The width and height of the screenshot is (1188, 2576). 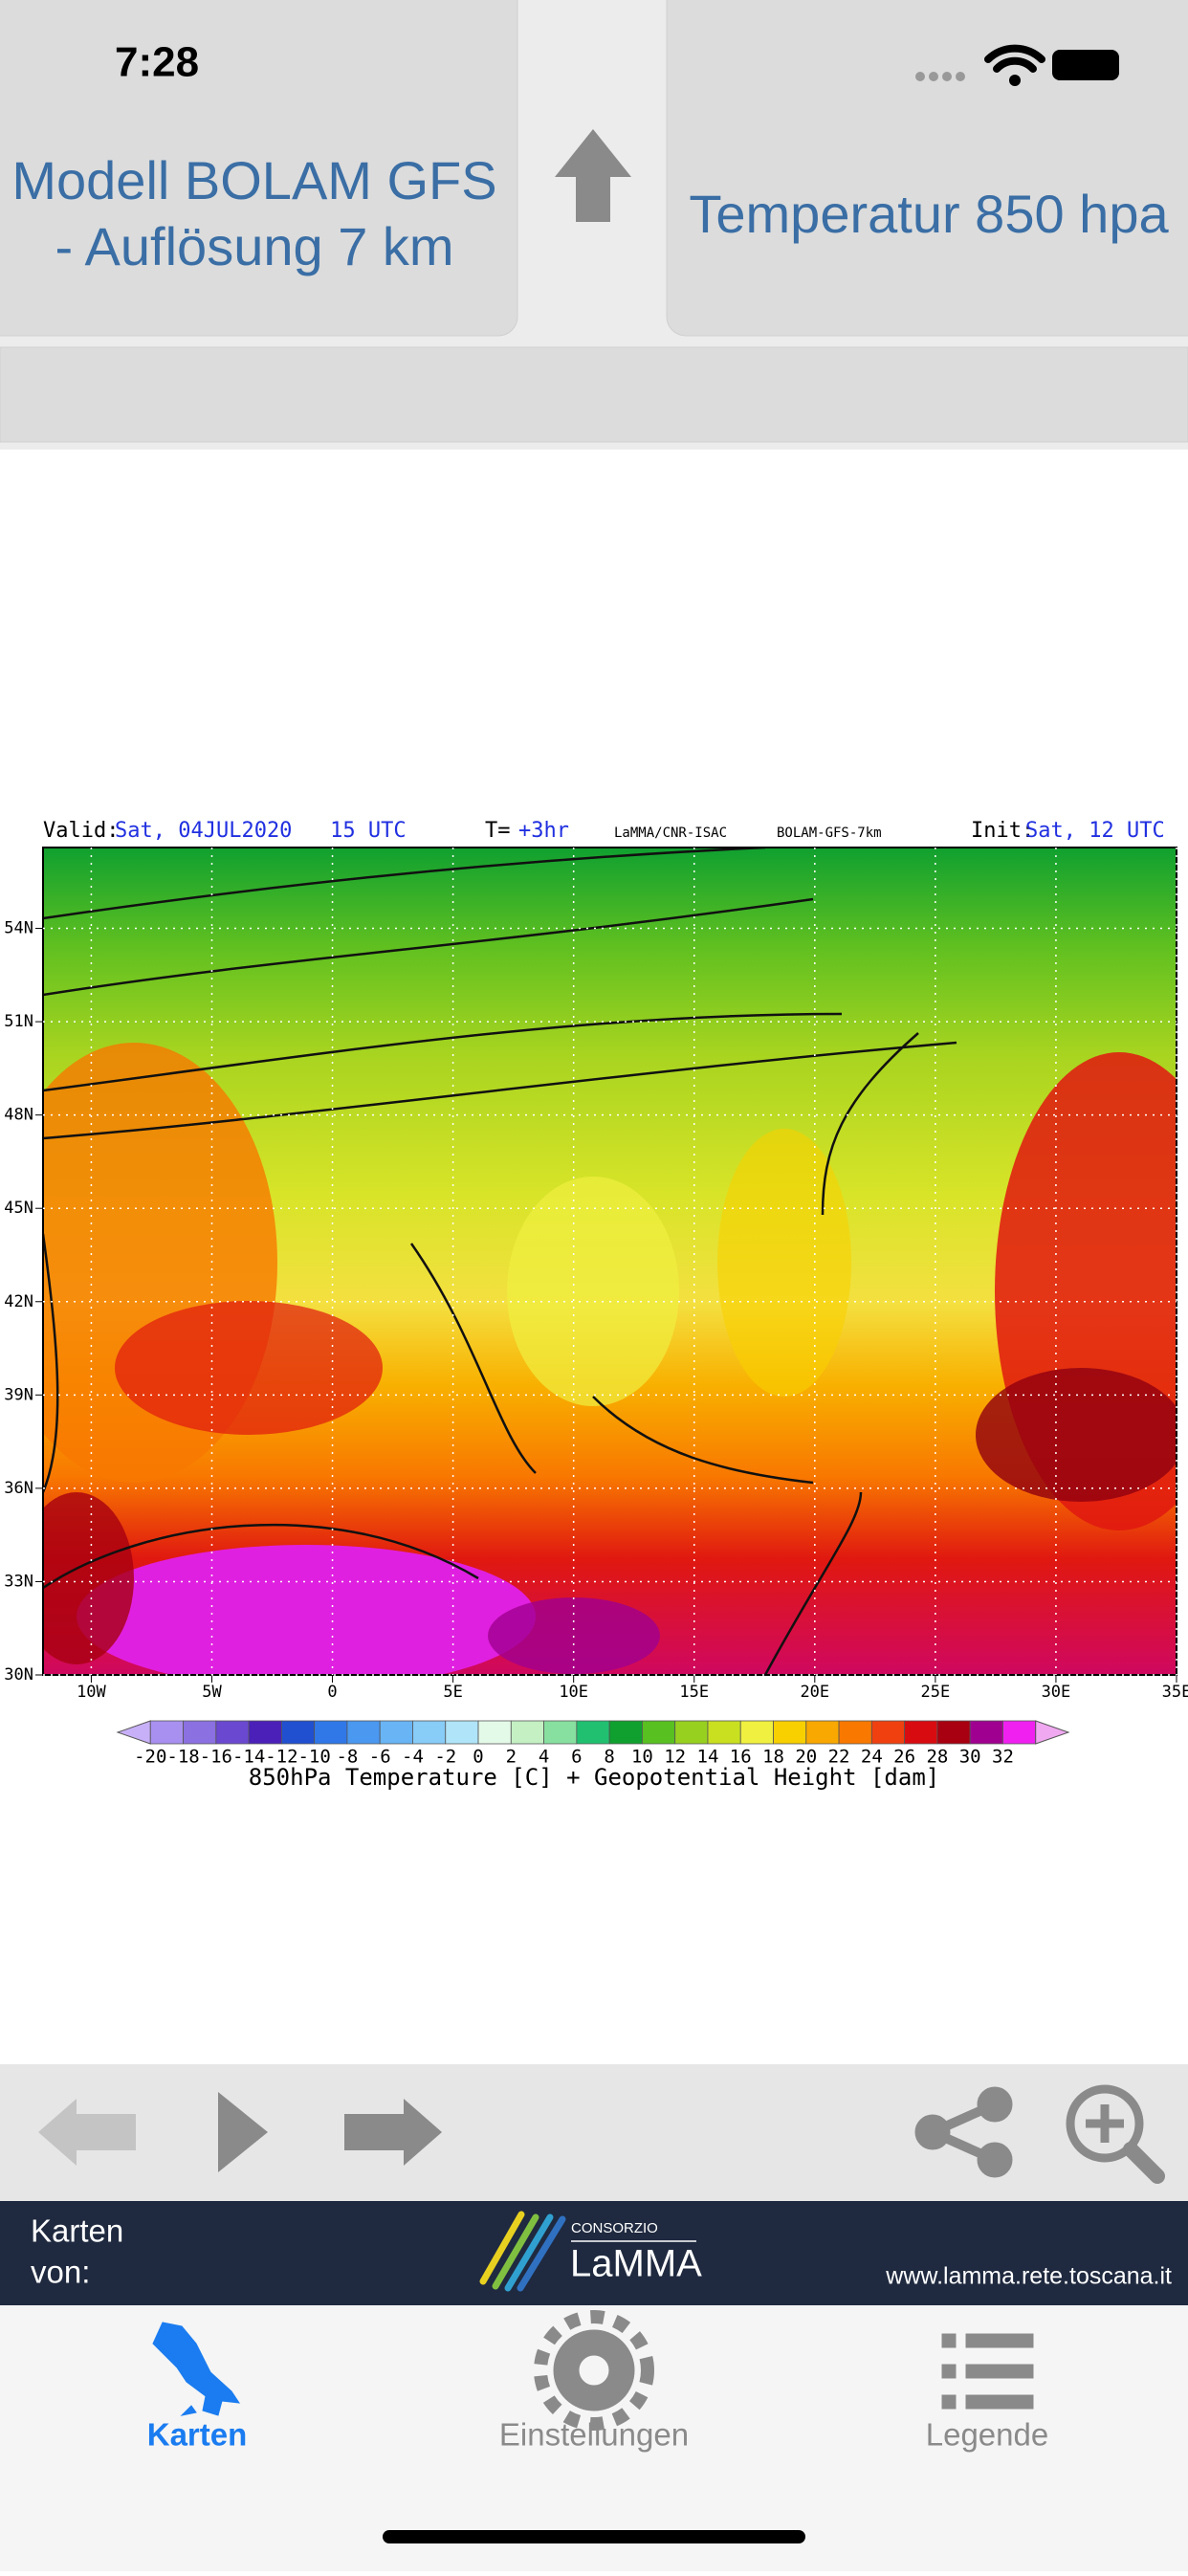 What do you see at coordinates (987, 2371) in the screenshot?
I see `tab-icon-legende` at bounding box center [987, 2371].